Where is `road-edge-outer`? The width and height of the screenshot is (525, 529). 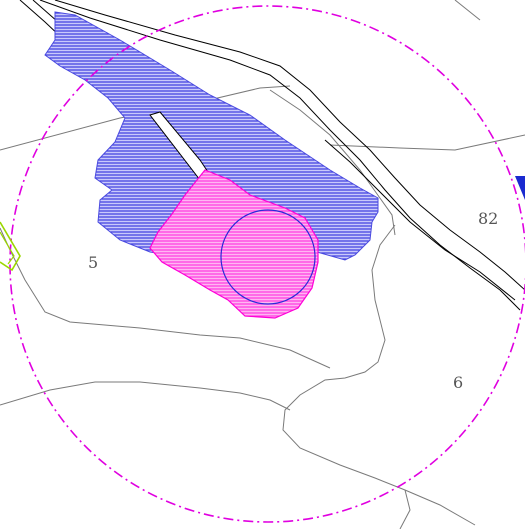 road-edge-outer is located at coordinates (420, 220).